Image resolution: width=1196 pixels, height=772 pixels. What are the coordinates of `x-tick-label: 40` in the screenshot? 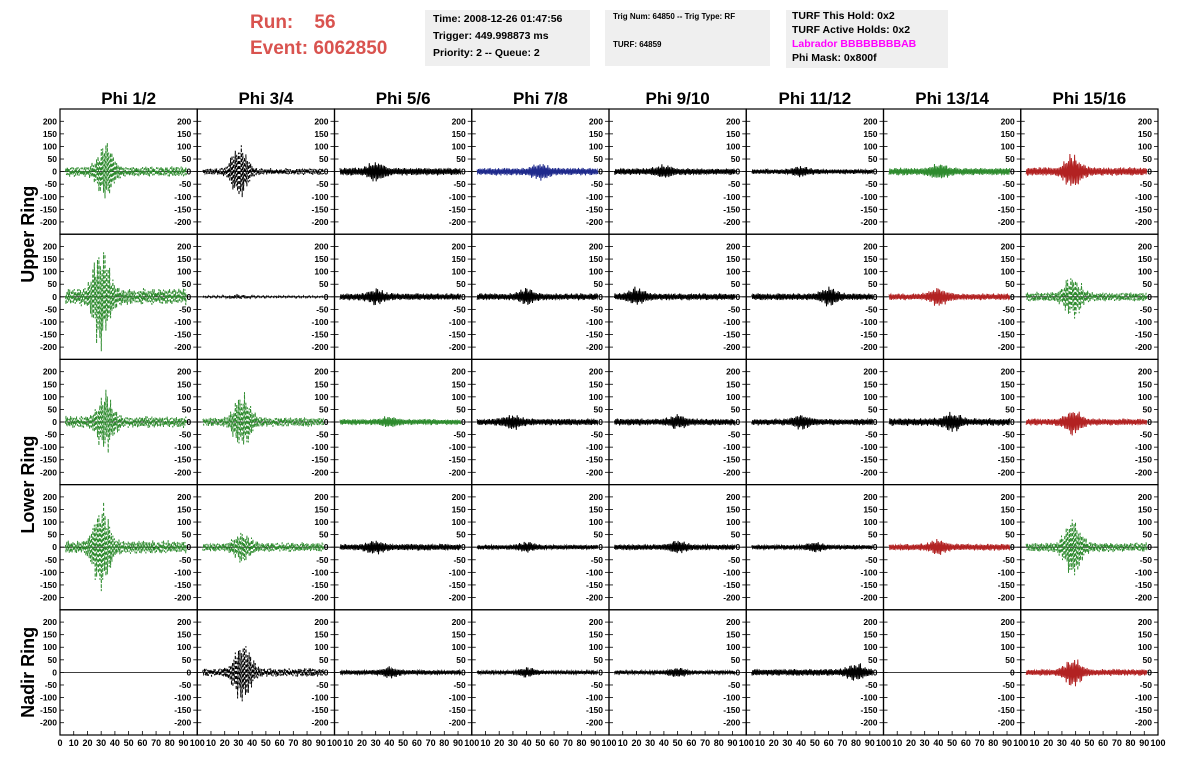 It's located at (801, 743).